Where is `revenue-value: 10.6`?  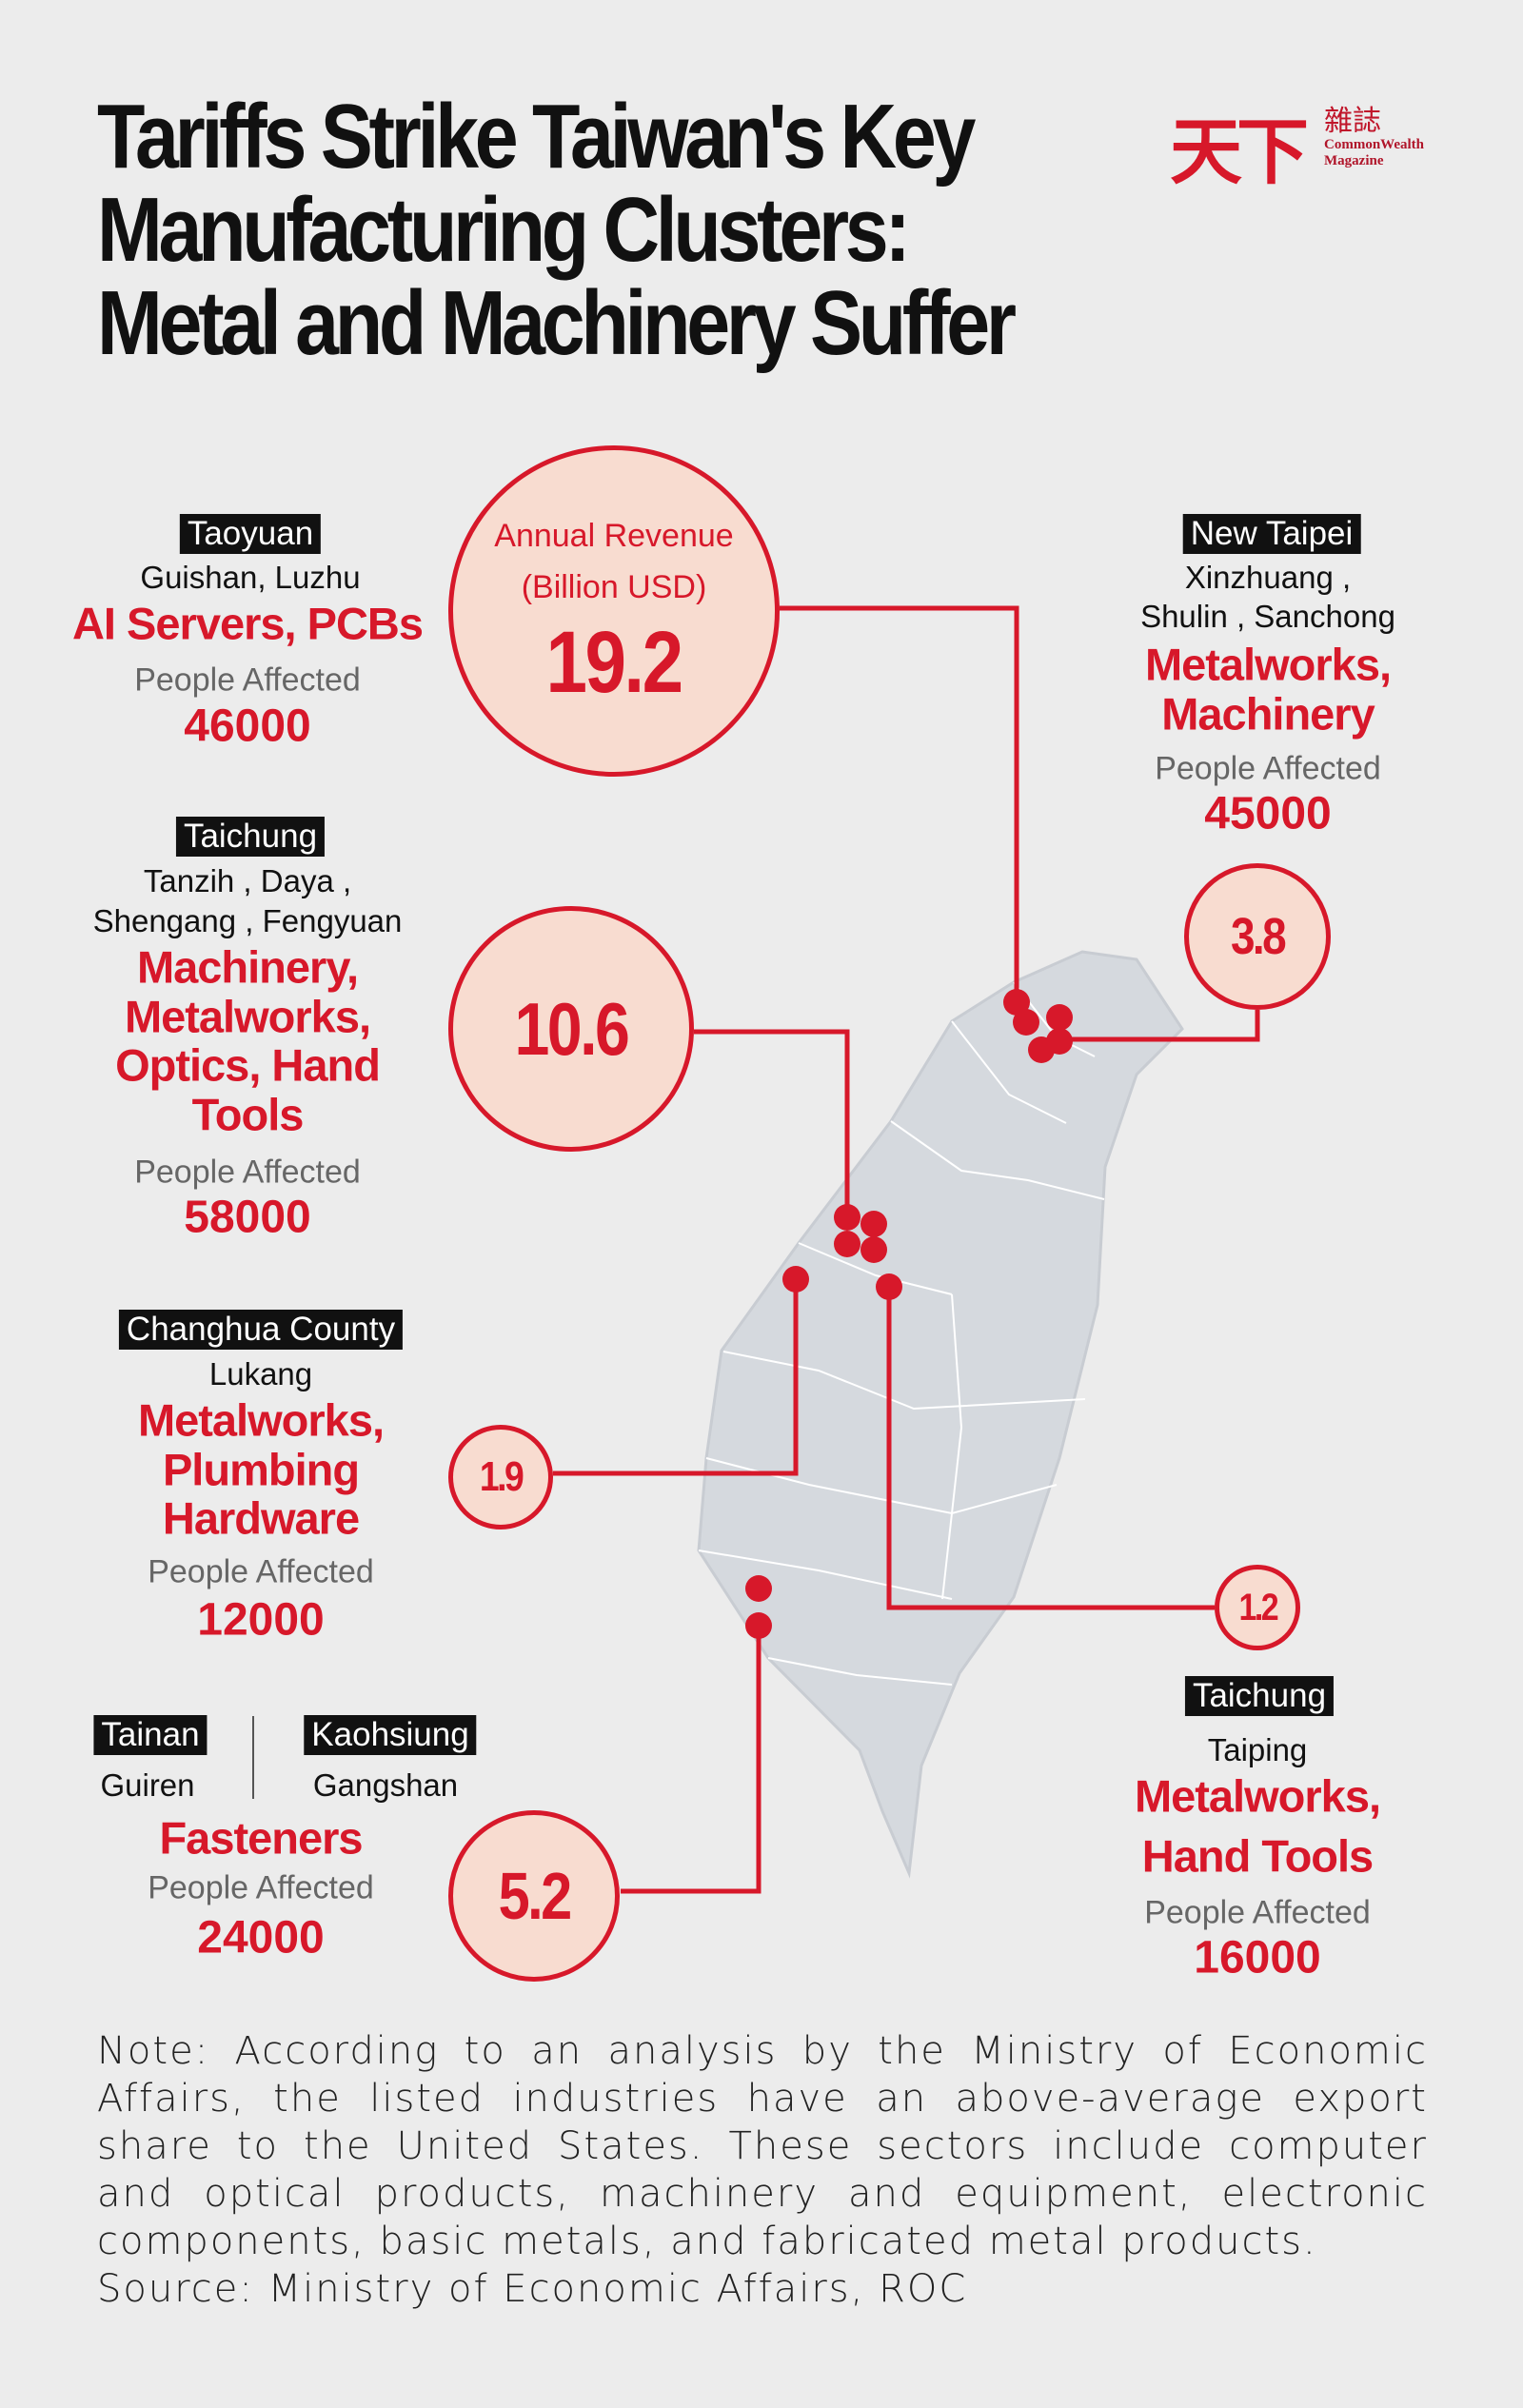
revenue-value: 10.6 is located at coordinates (572, 1028).